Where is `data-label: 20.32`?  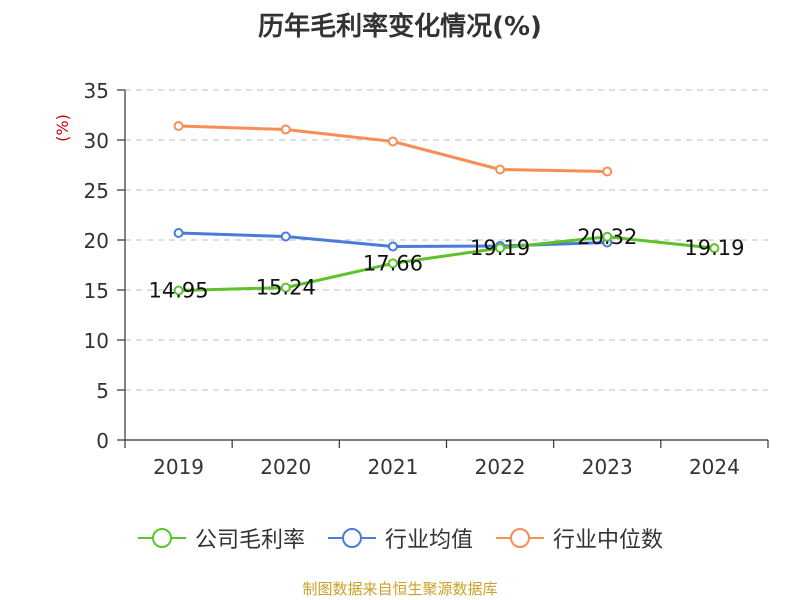
data-label: 20.32 is located at coordinates (607, 237).